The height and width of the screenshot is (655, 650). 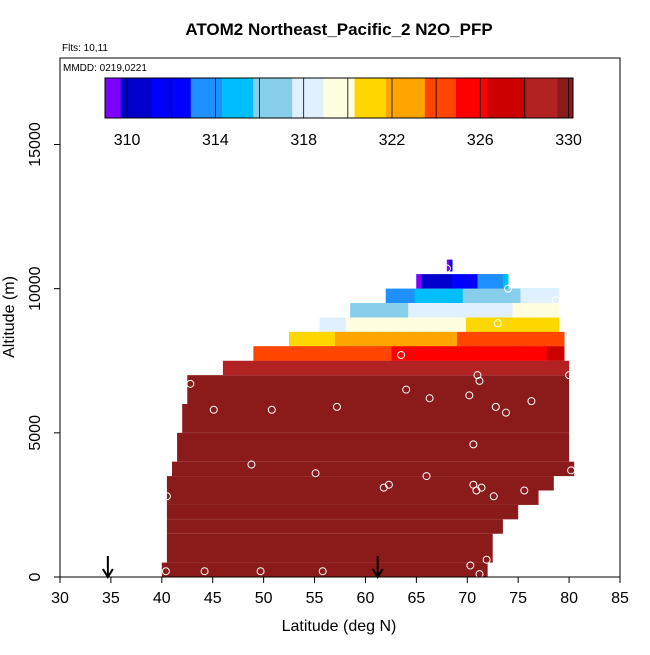 I want to click on y-tick-label-1: 5000, so click(x=35, y=433).